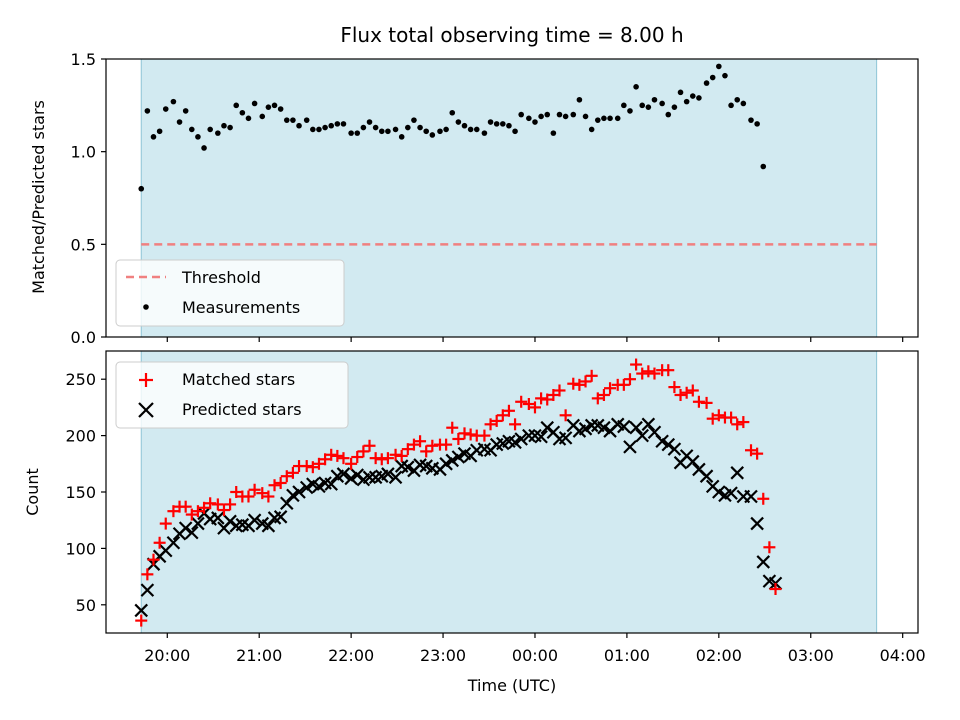 The image size is (960, 720). What do you see at coordinates (83, 152) in the screenshot?
I see `top-y-tick-label: 1.0` at bounding box center [83, 152].